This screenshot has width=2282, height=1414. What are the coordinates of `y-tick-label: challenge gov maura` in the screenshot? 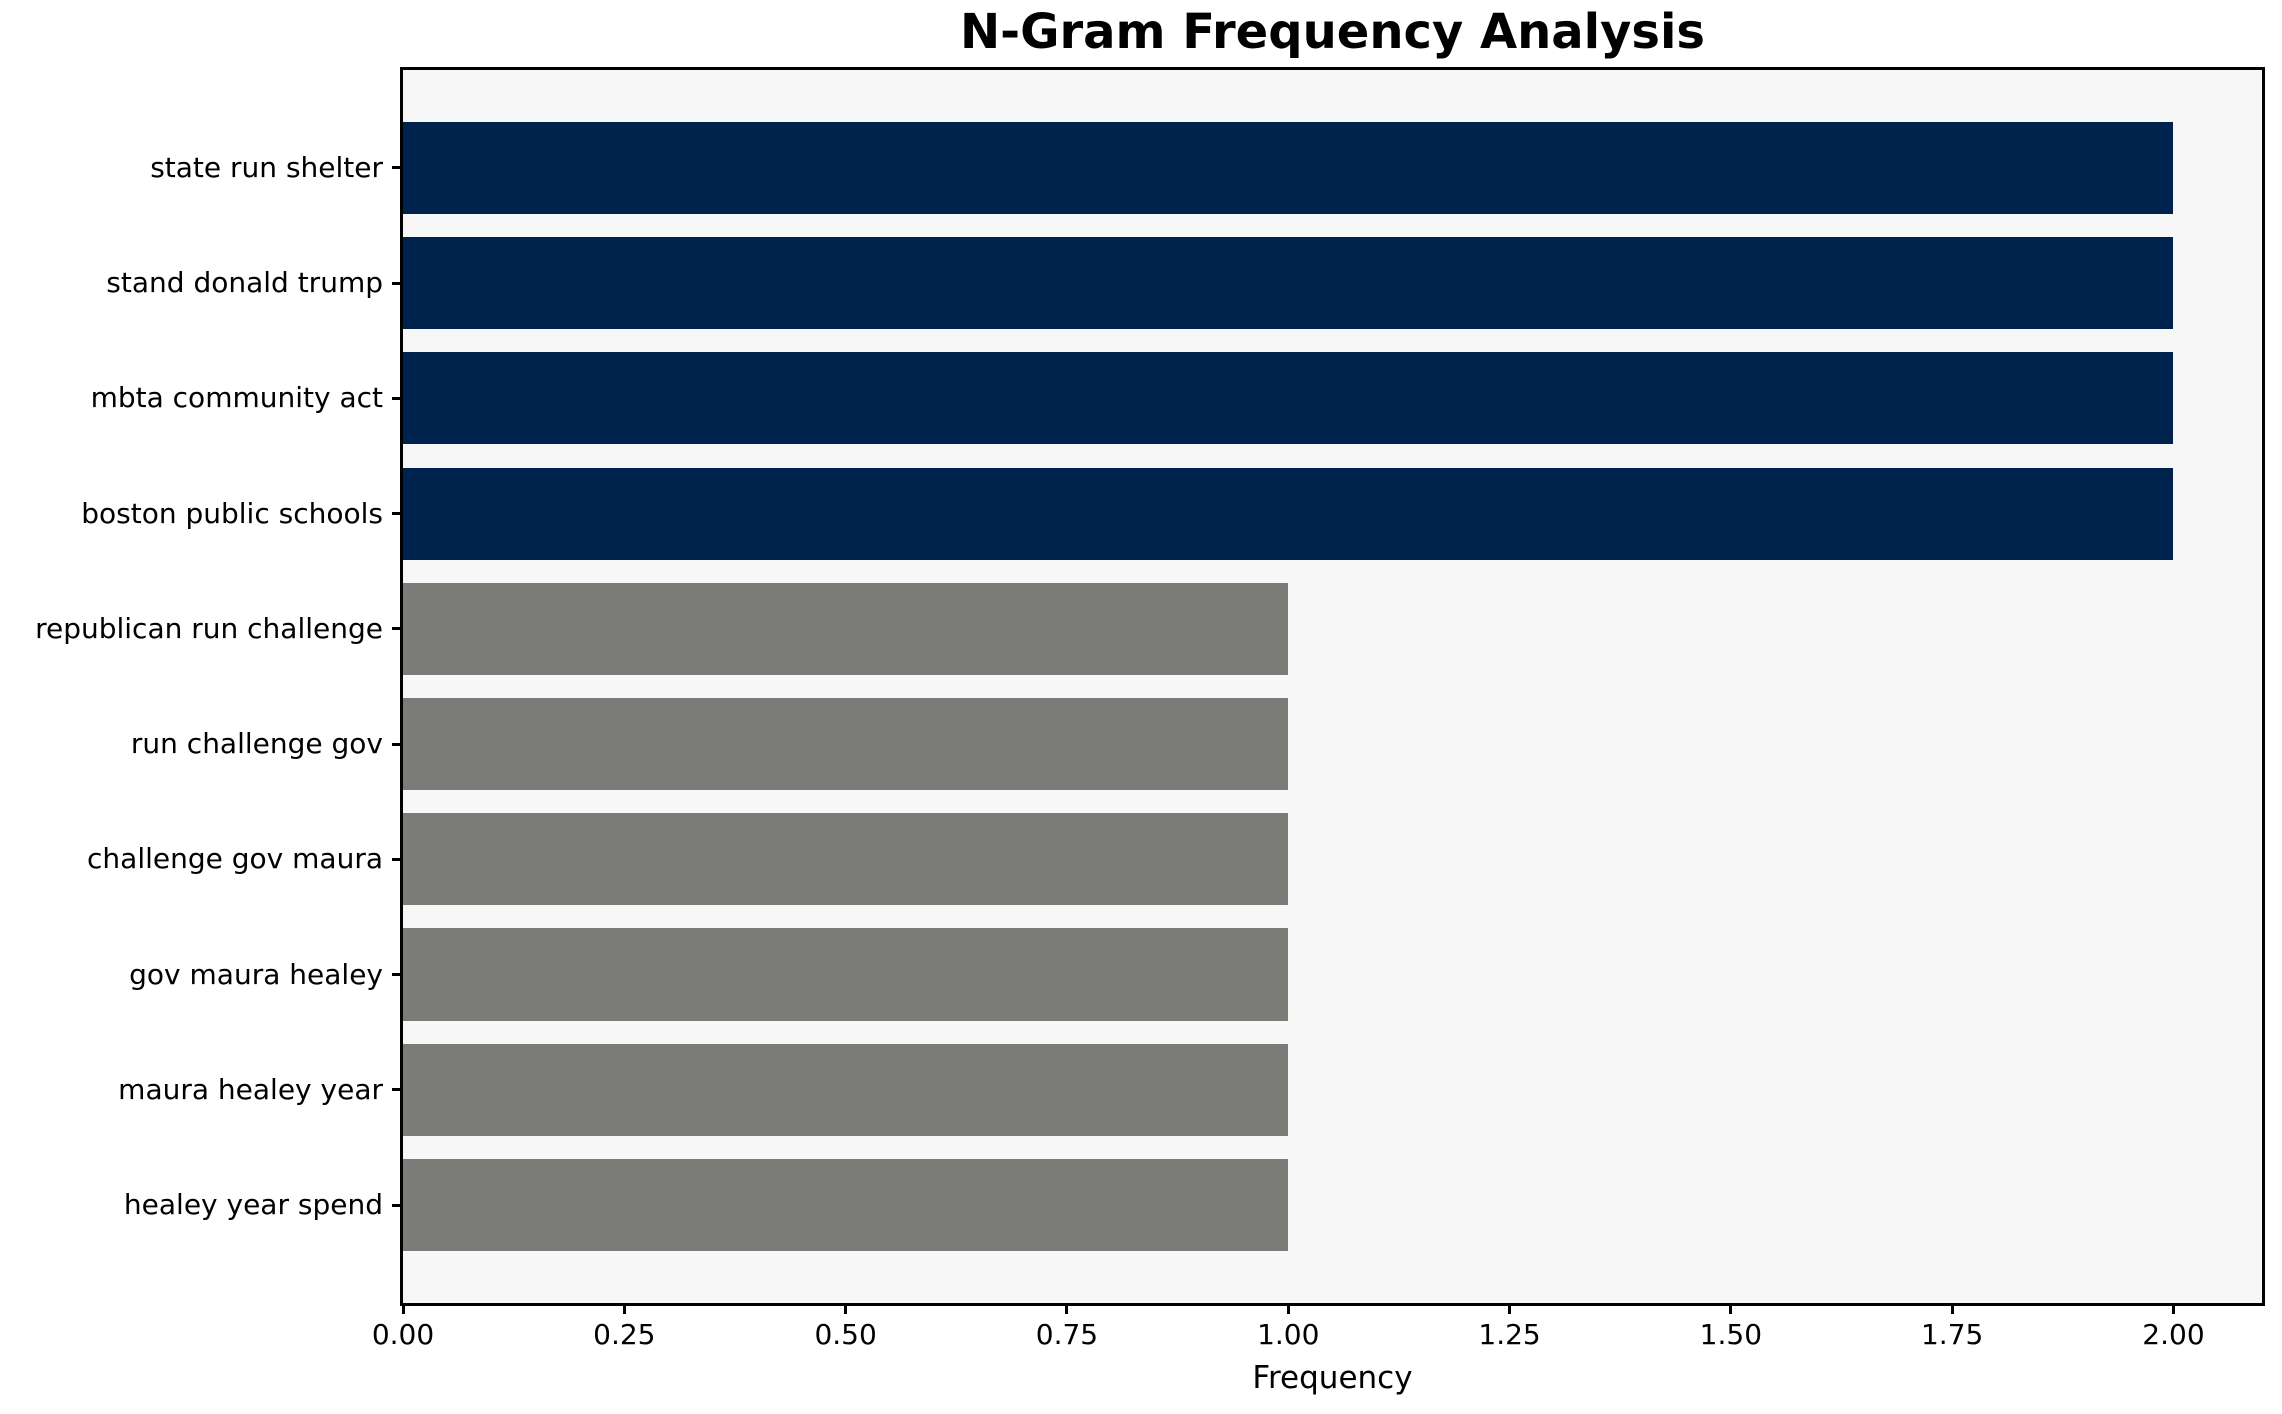 It's located at (235, 859).